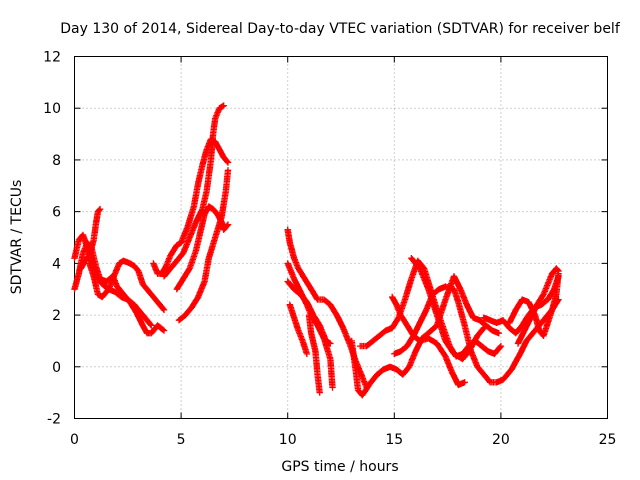  I want to click on y-tick-label: 6, so click(56, 213).